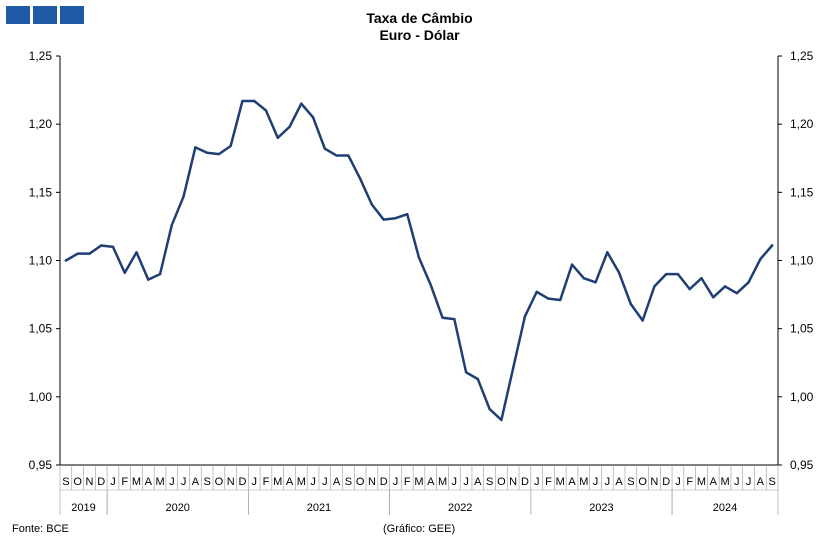  Describe the element at coordinates (601, 508) in the screenshot. I see `year-label: 2023` at that location.